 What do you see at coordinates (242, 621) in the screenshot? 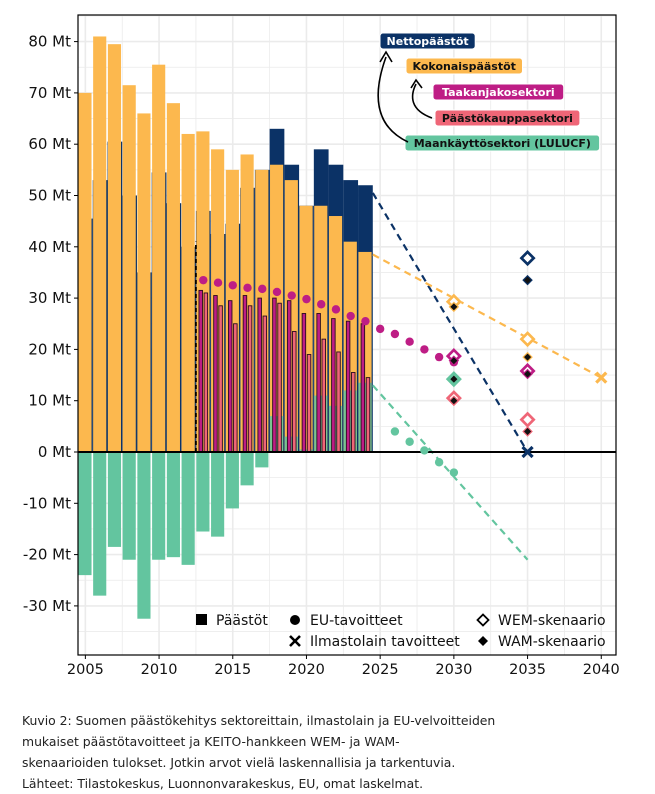
I see `legend-label: Päästöt` at bounding box center [242, 621].